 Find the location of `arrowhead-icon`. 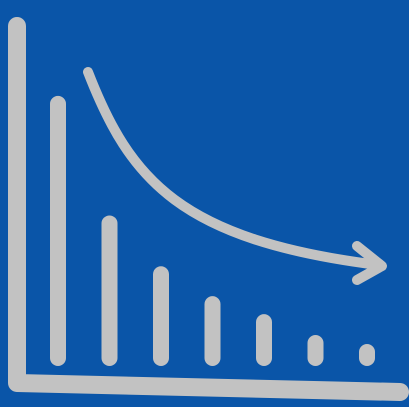

arrowhead-icon is located at coordinates (369, 263).